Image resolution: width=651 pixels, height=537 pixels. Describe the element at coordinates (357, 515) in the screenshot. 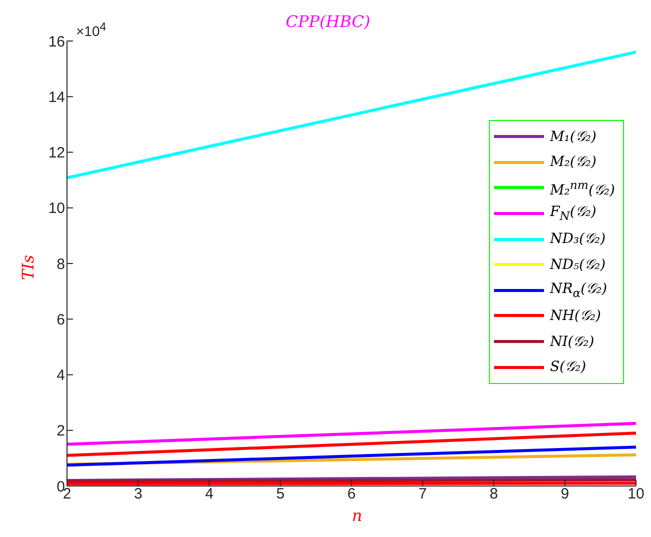

I see `x-axis-title: n` at that location.